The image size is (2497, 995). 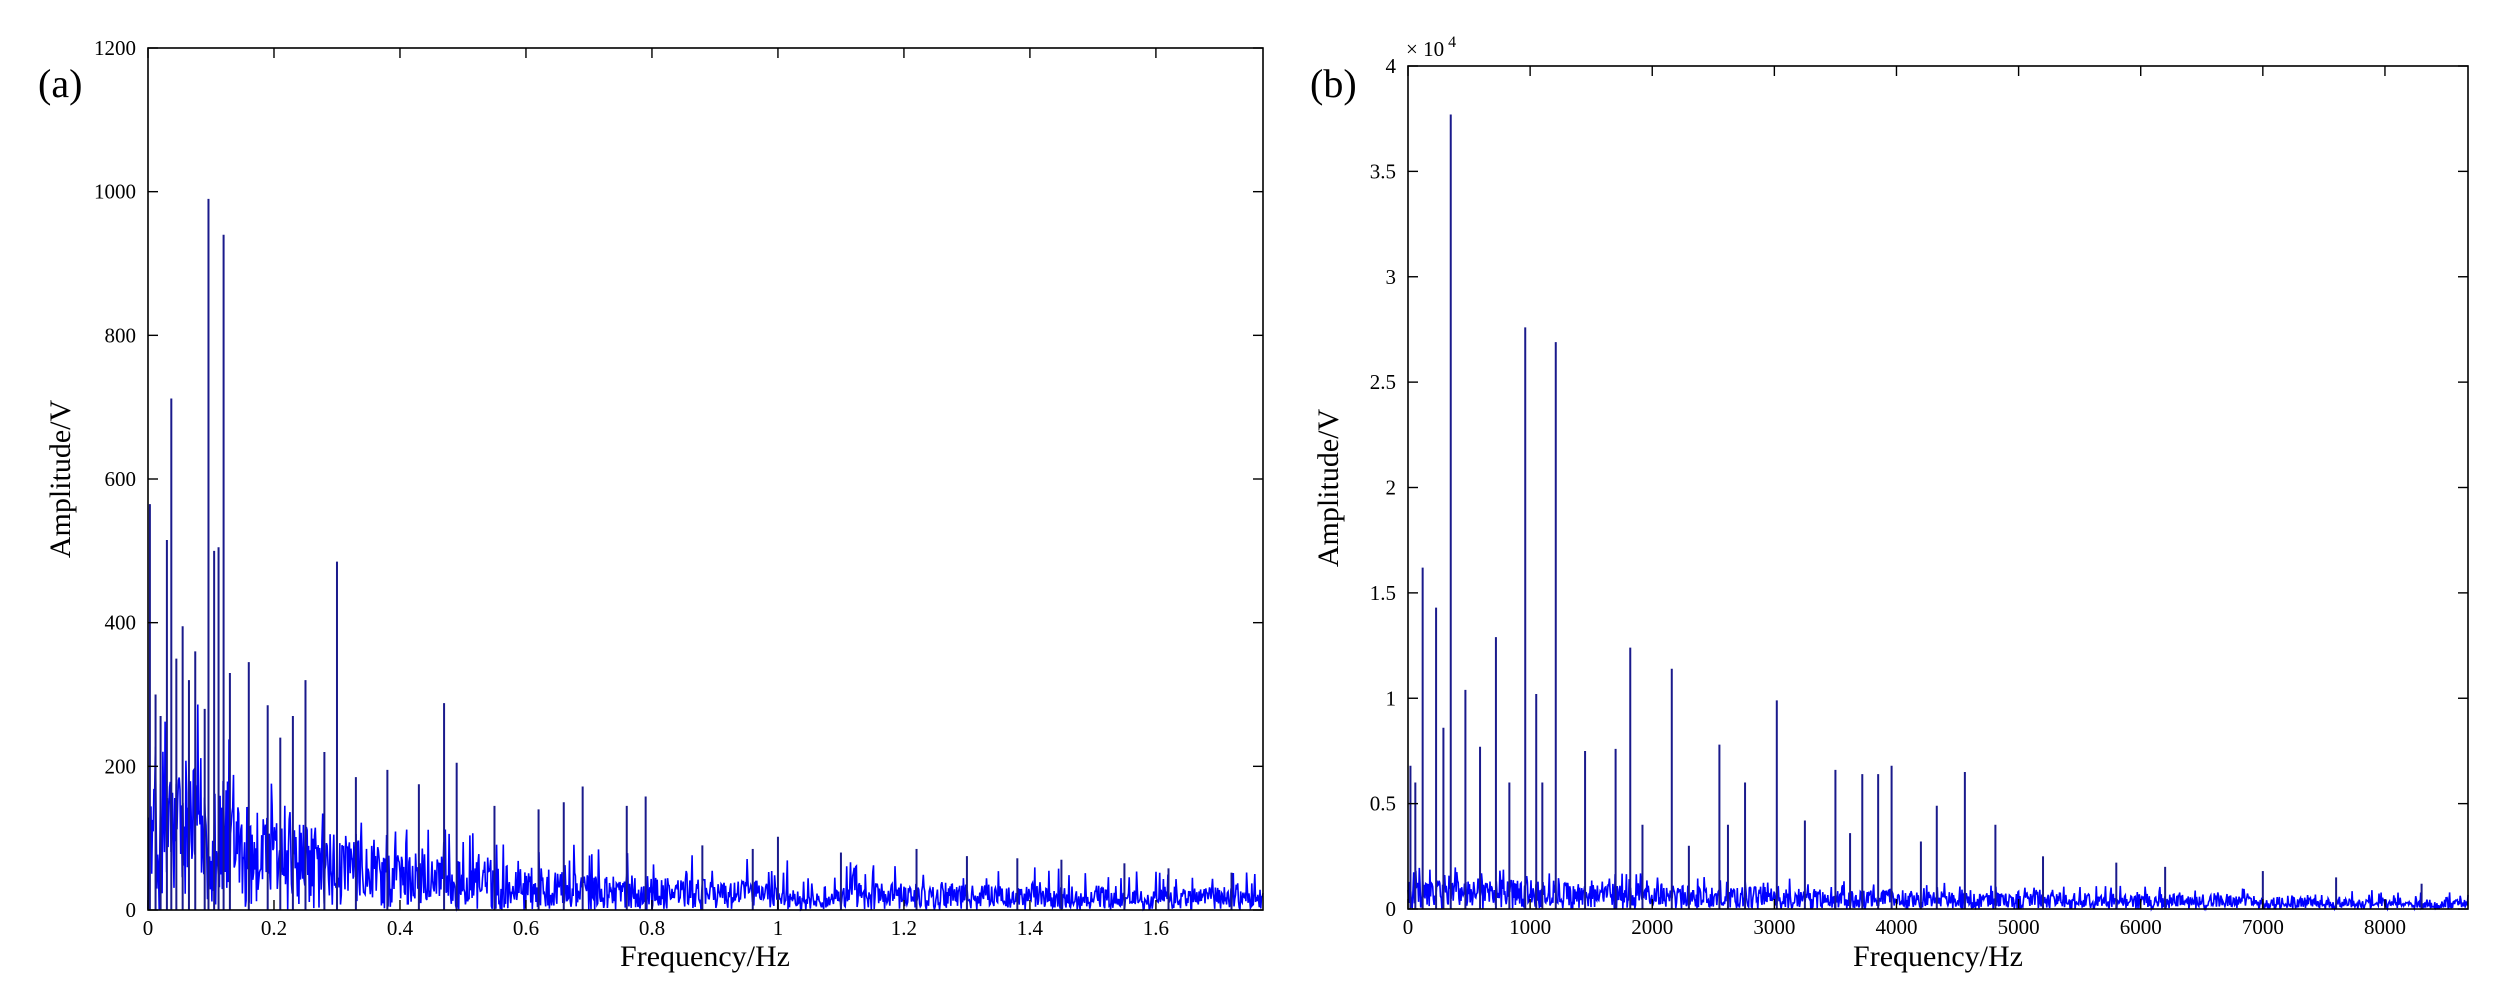 What do you see at coordinates (1452, 42) in the screenshot?
I see `panel-b-multiplier-exponent: 4` at bounding box center [1452, 42].